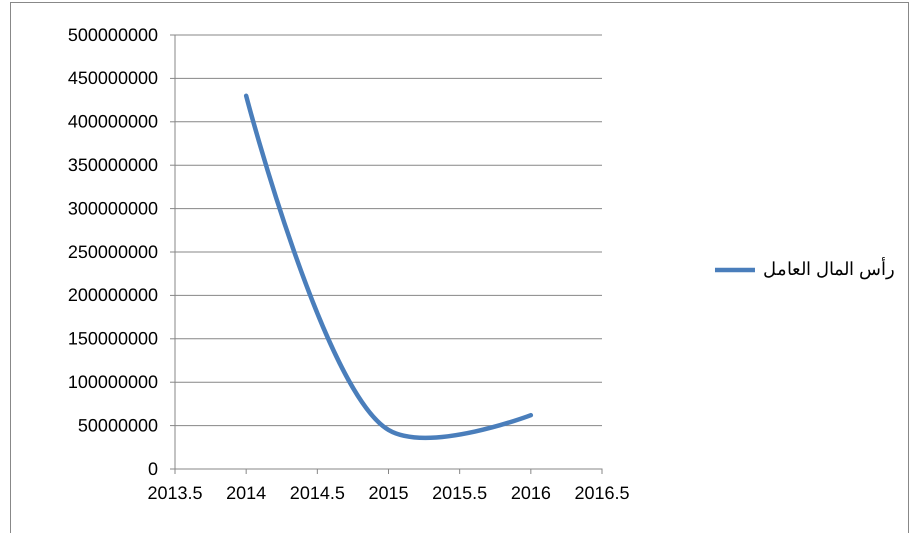 The height and width of the screenshot is (533, 911). I want to click on y-tick-label: 500000000, so click(113, 34).